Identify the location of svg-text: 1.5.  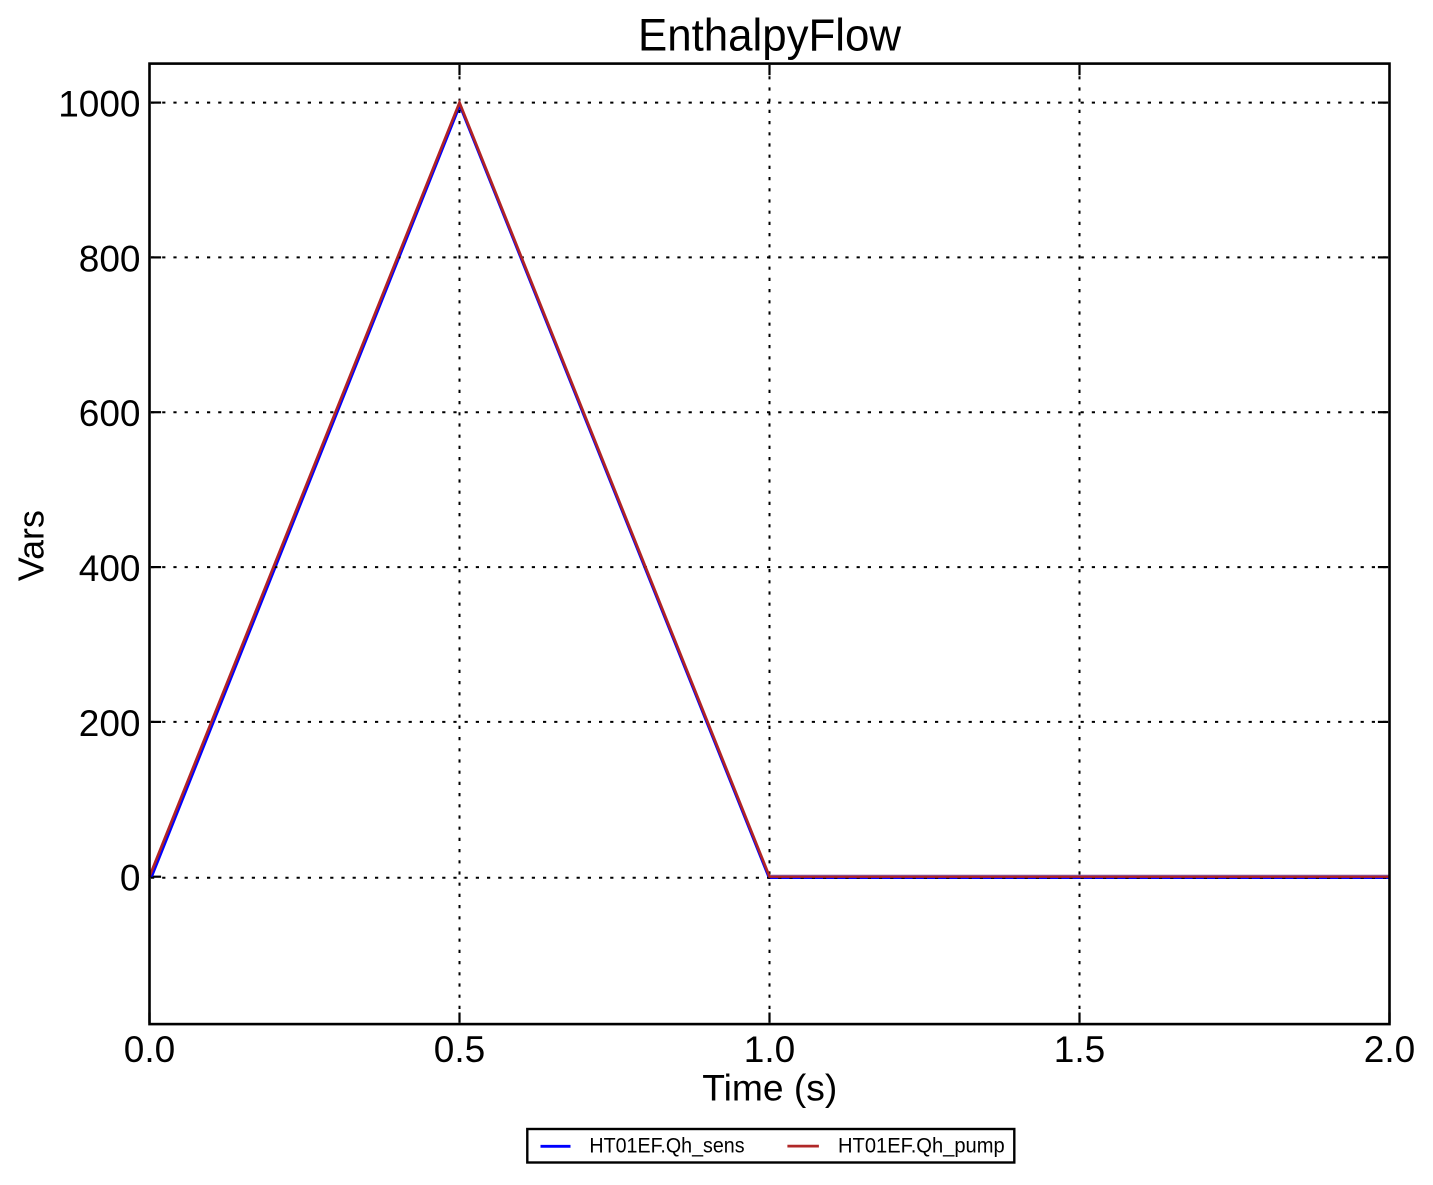
(1079, 1049).